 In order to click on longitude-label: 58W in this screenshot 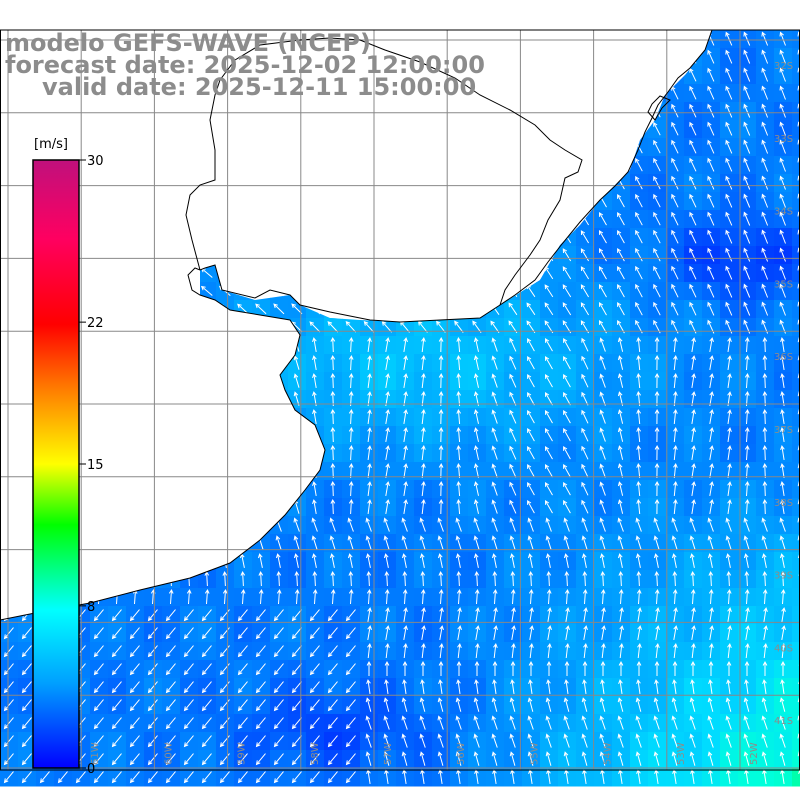, I will do `click(315, 753)`.